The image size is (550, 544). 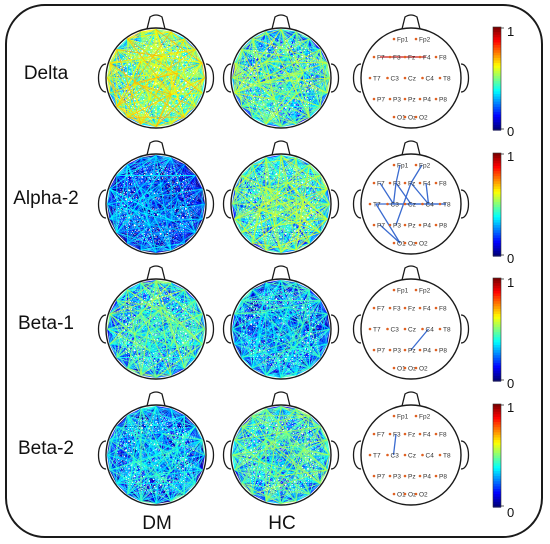 I want to click on colorbar-max-label-delta: 1, so click(x=511, y=31).